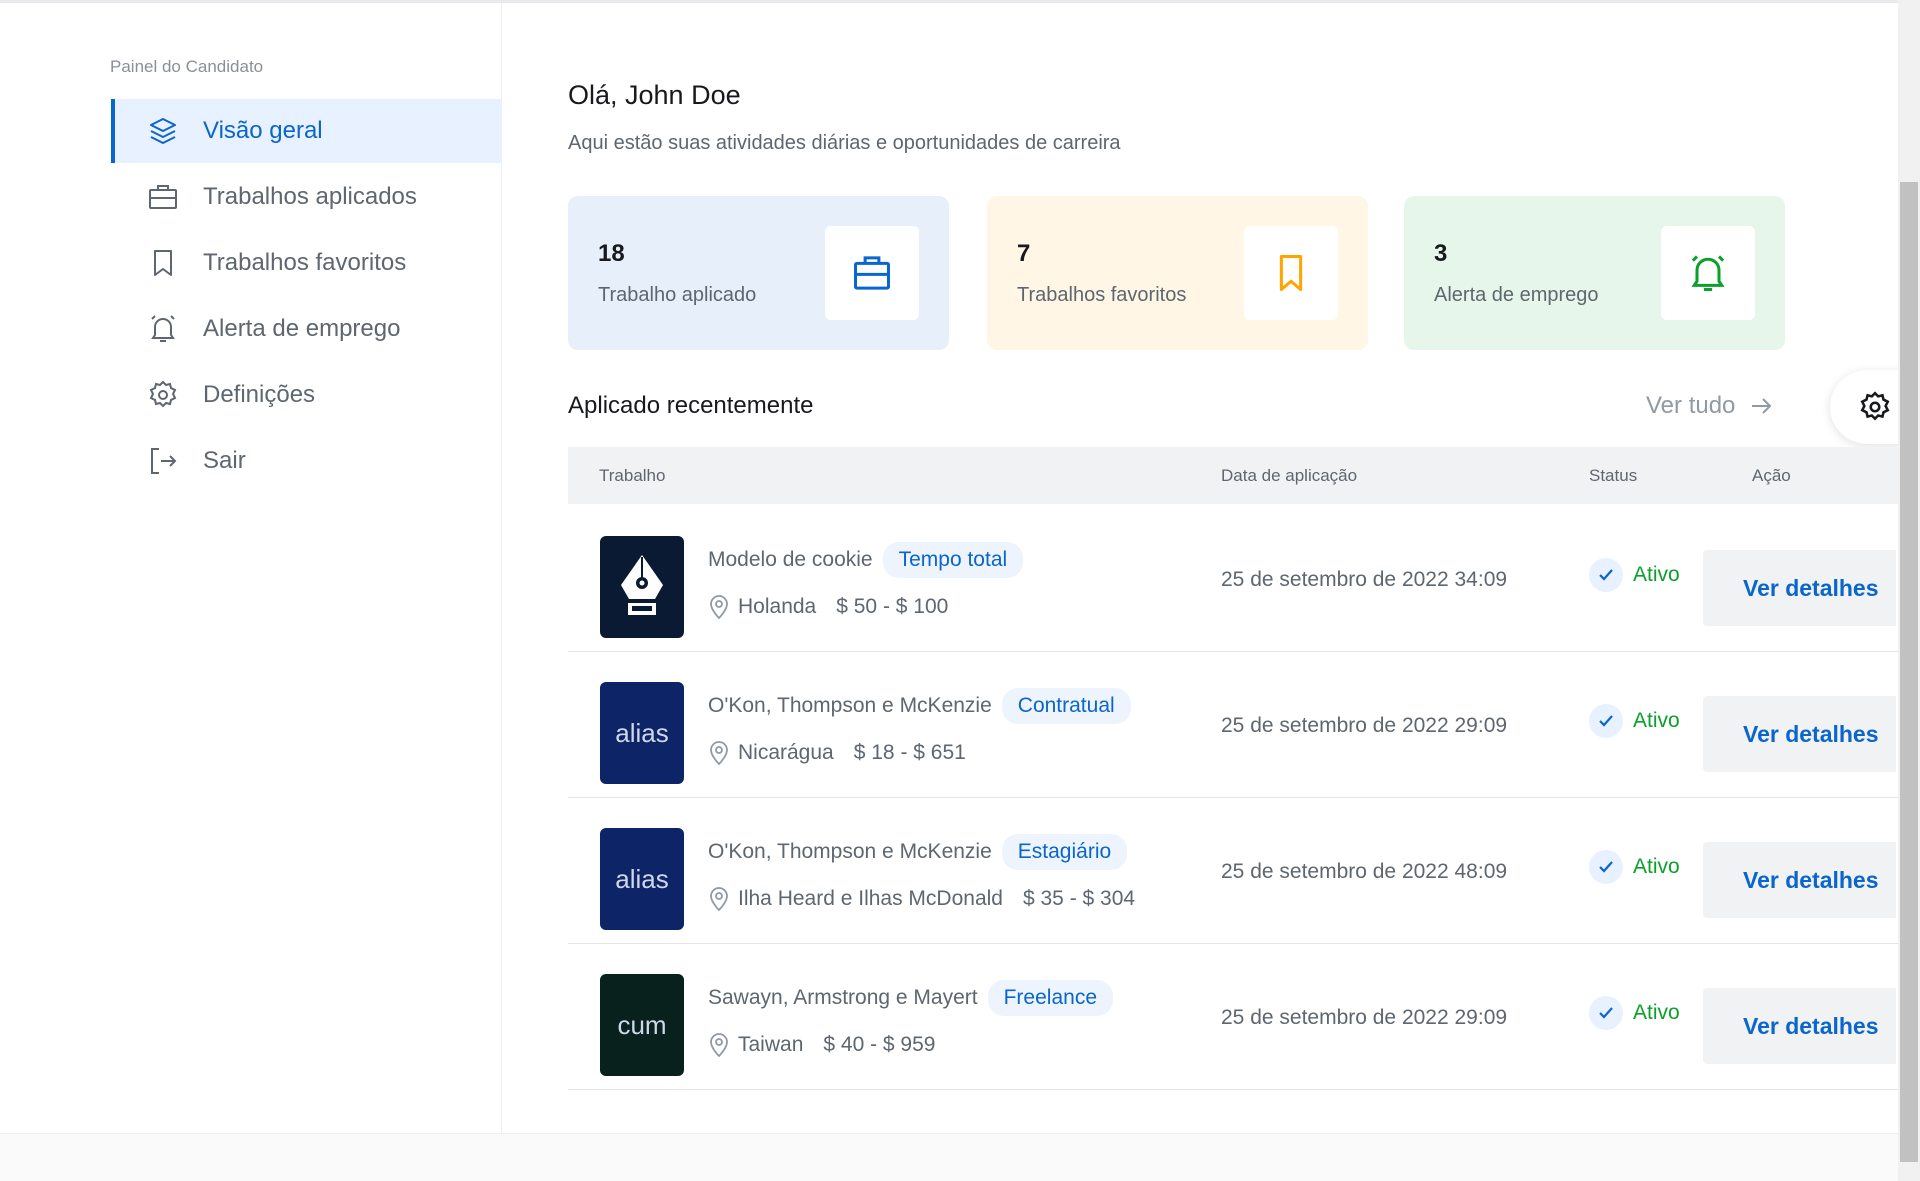 Image resolution: width=1920 pixels, height=1181 pixels. I want to click on sidebar-item-settings: Definições, so click(306, 395).